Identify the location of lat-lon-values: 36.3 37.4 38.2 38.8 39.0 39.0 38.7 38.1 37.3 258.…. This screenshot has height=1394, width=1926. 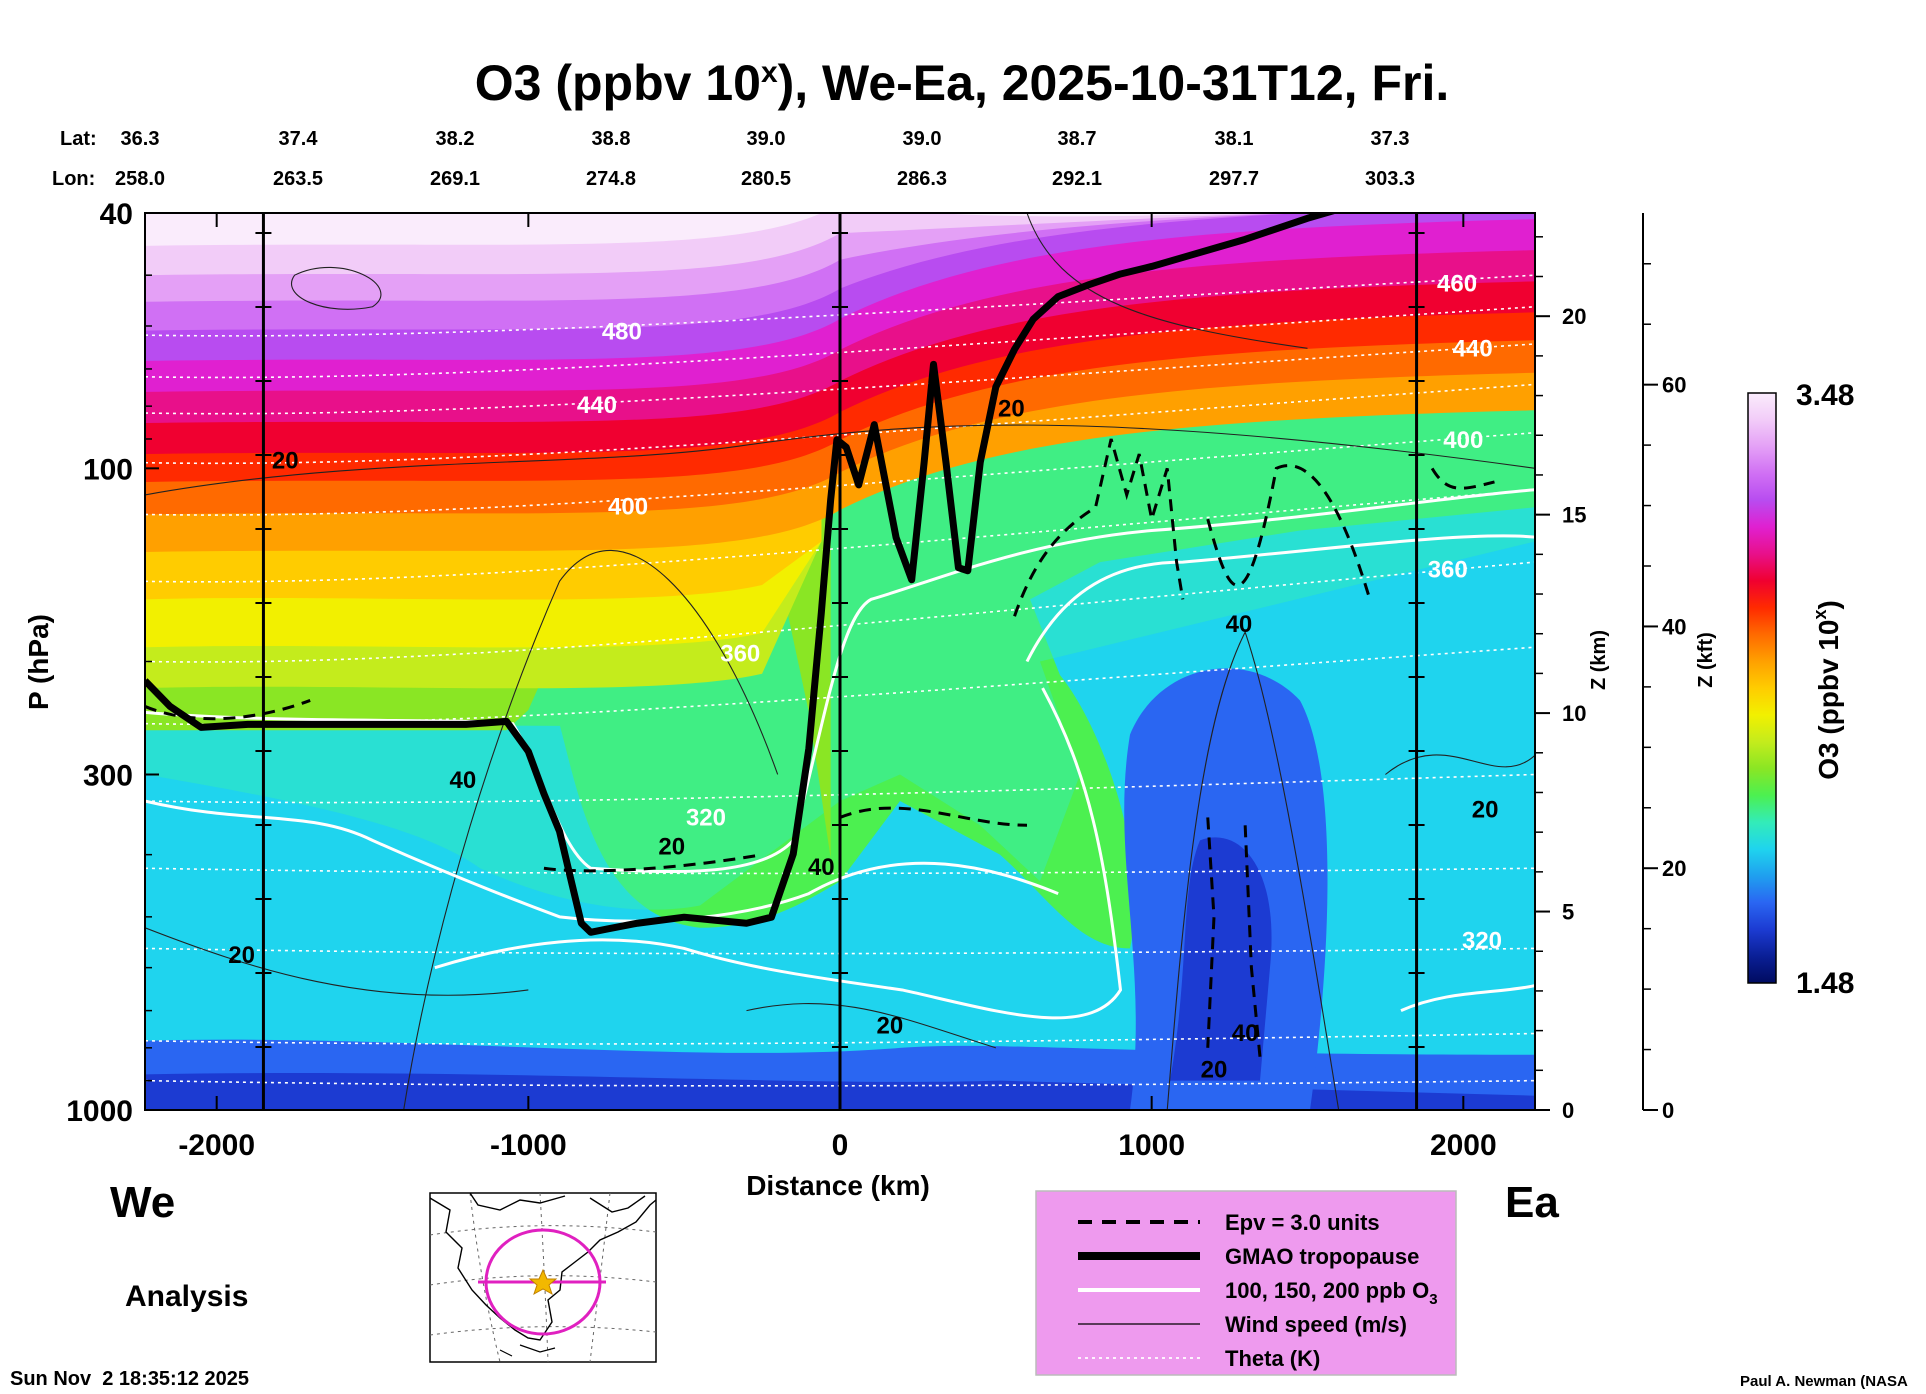
(765, 159).